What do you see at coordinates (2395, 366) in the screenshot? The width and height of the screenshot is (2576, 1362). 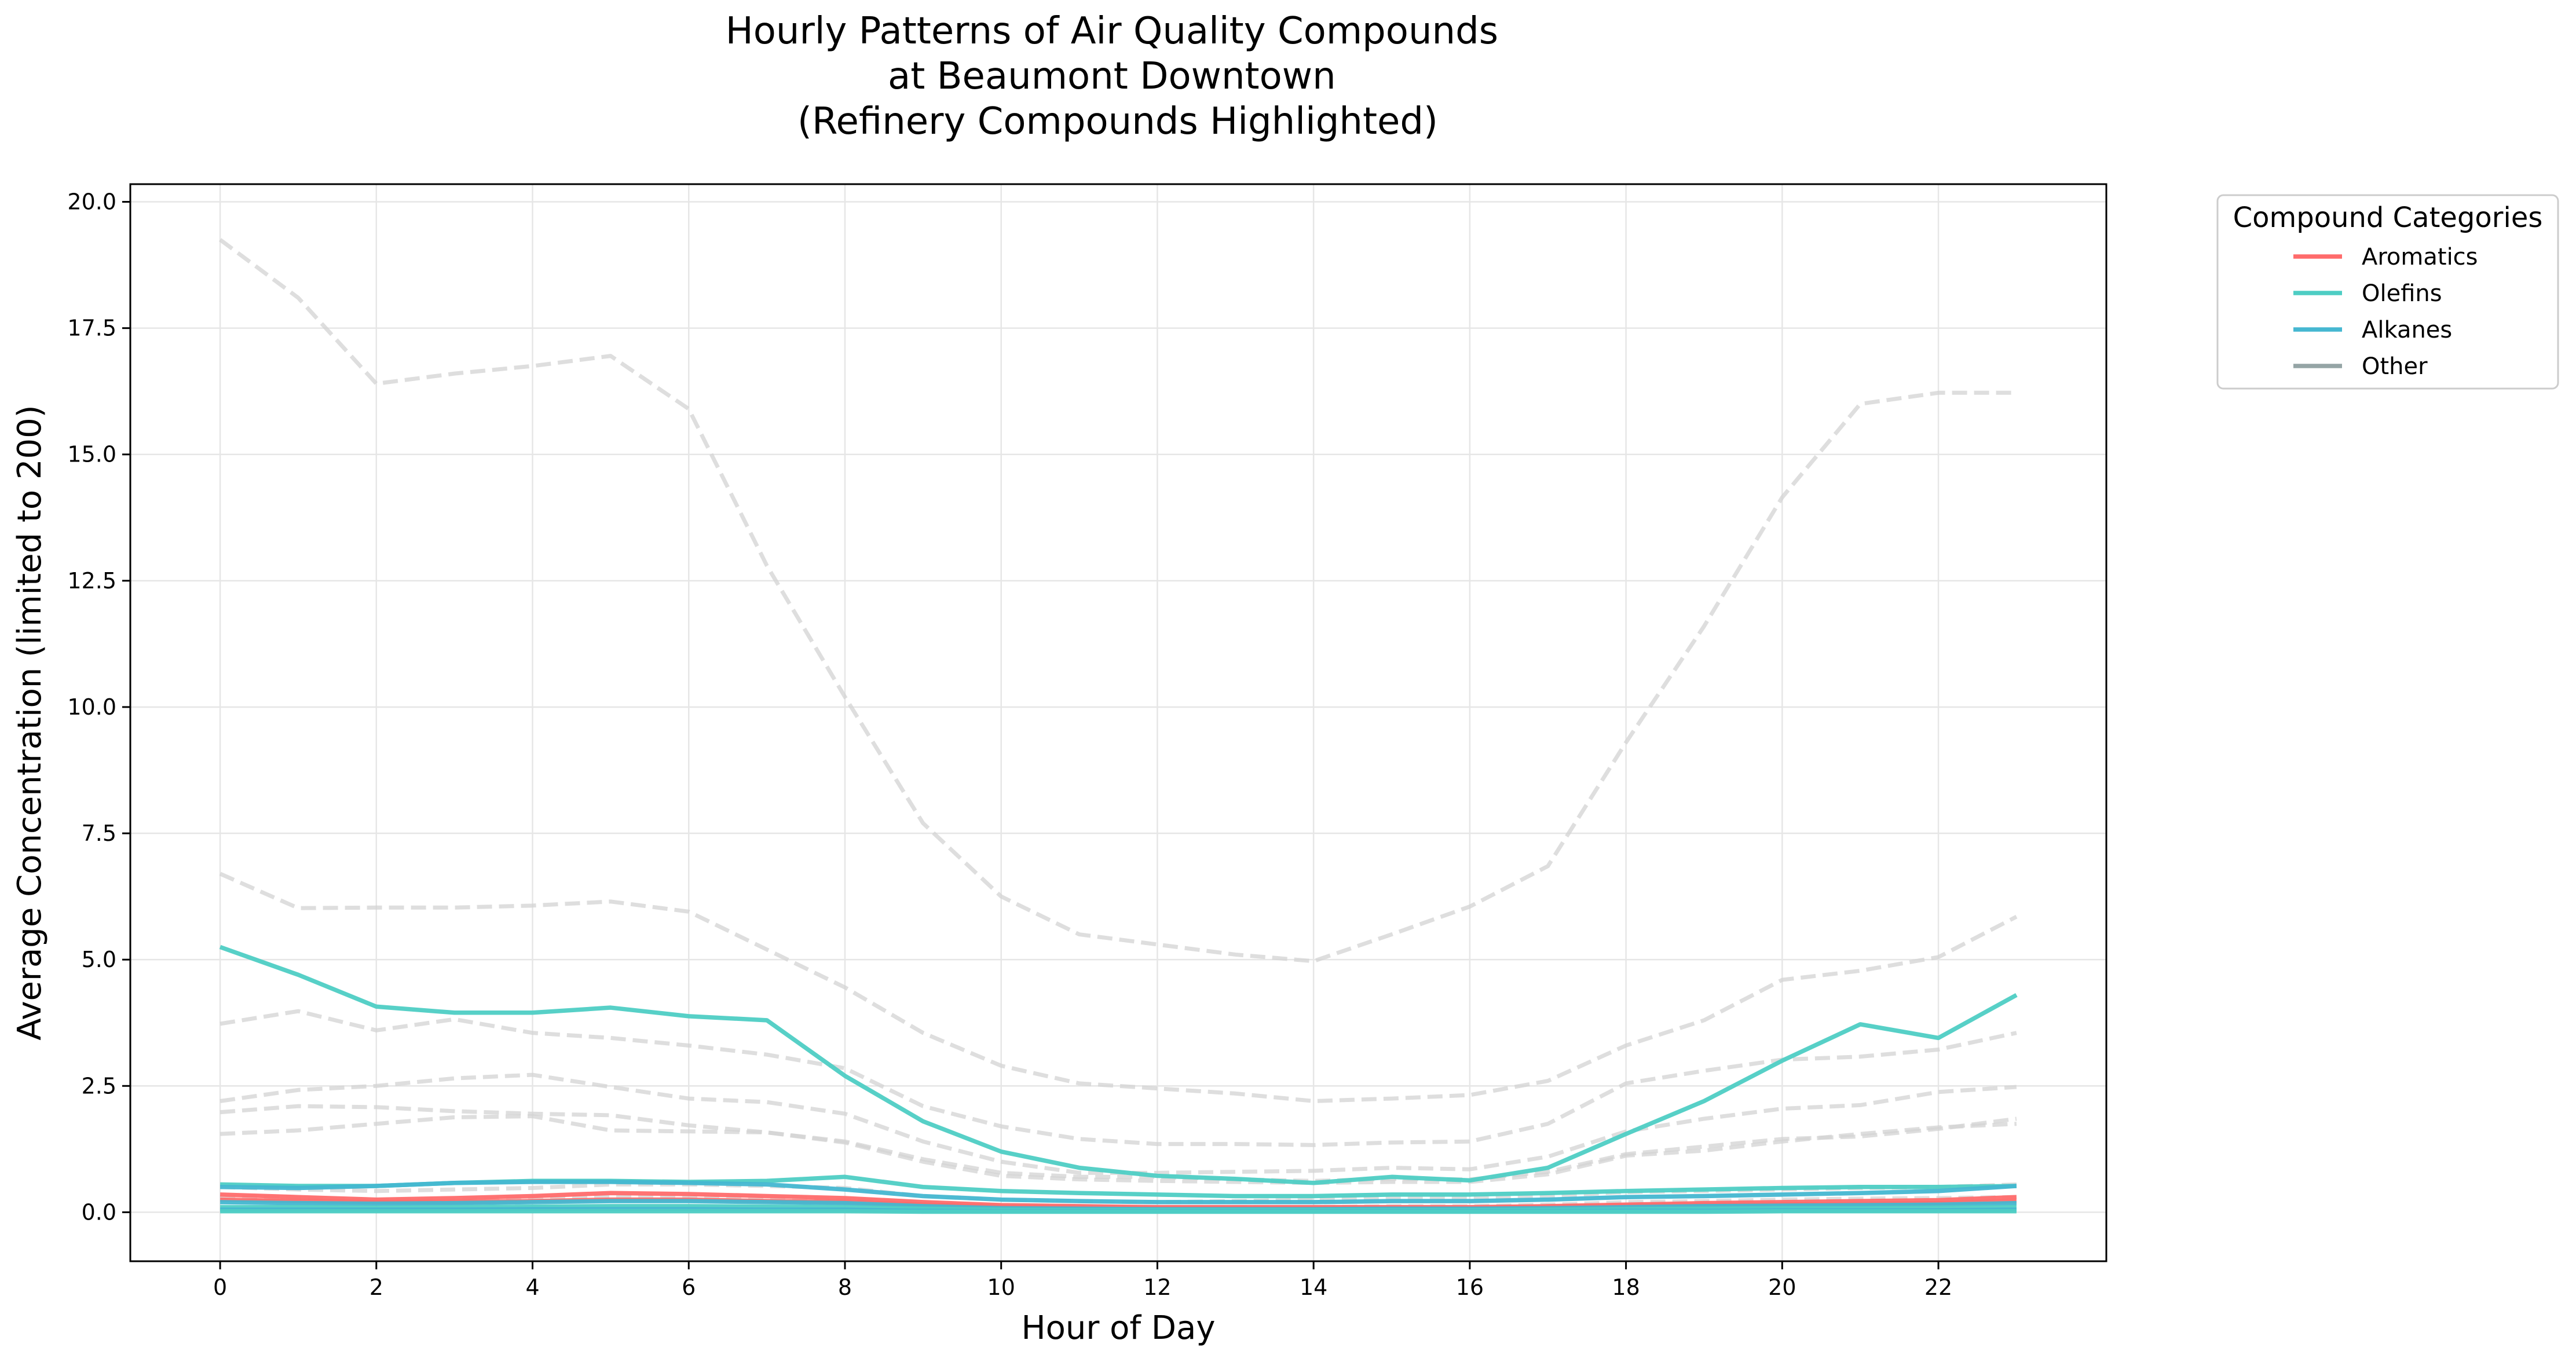 I see `legend-label: Other` at bounding box center [2395, 366].